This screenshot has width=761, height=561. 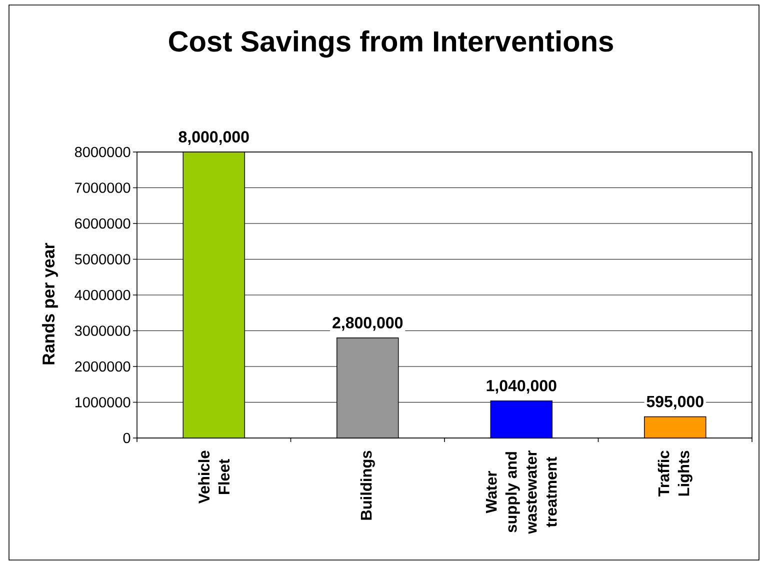 I want to click on x-tick-label: Buildings, so click(x=367, y=485).